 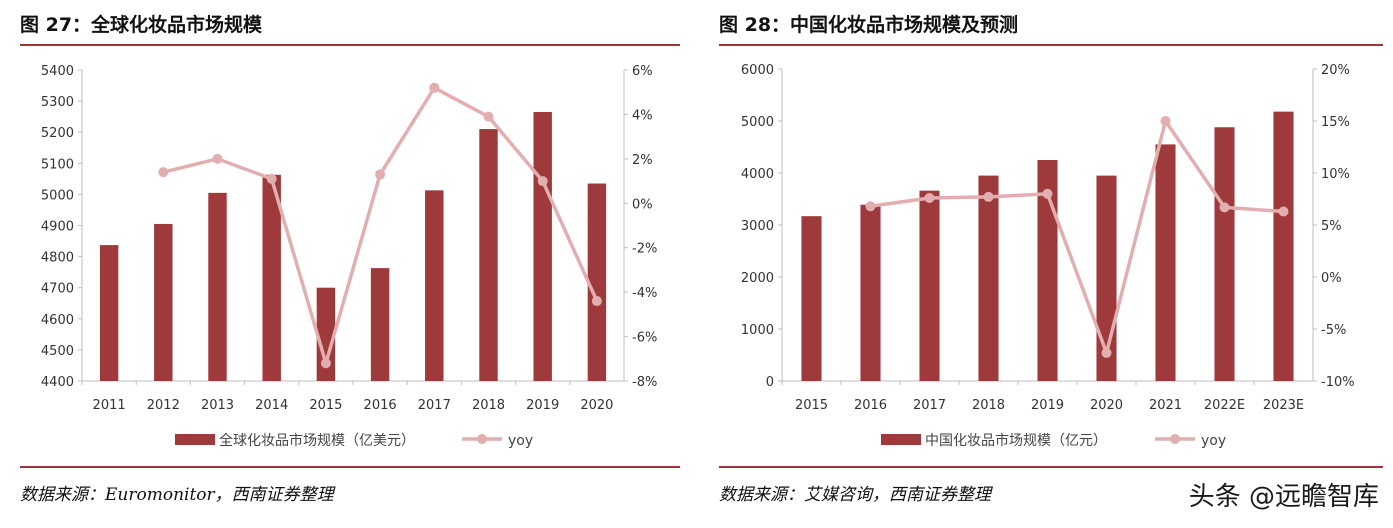 I want to click on y-tick-label: 4400, so click(x=57, y=382).